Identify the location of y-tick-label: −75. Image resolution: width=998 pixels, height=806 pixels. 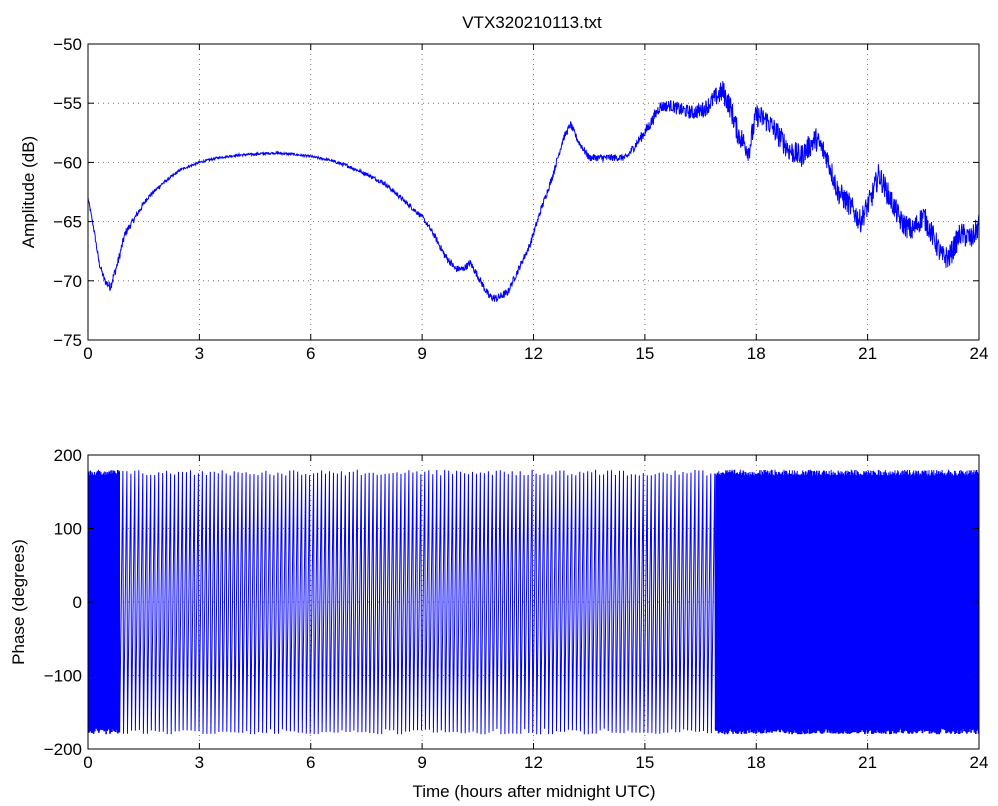
(67, 340).